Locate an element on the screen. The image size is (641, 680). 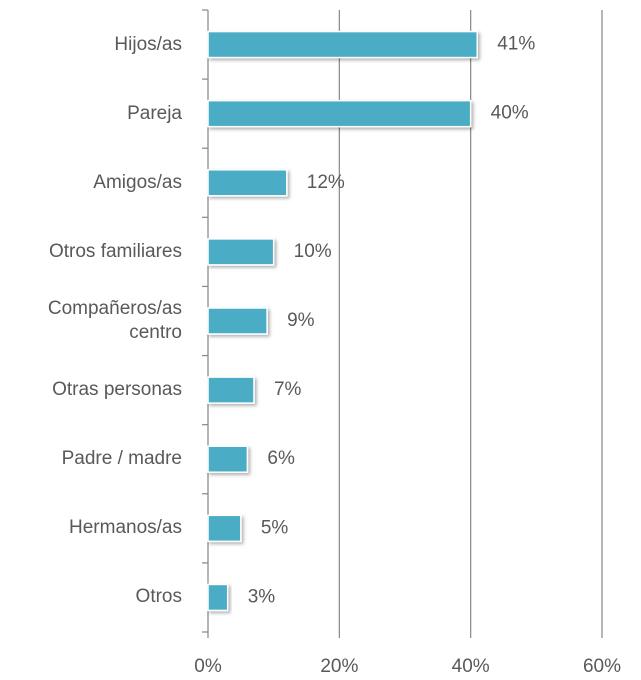
x-tick-label: 0% is located at coordinates (208, 666).